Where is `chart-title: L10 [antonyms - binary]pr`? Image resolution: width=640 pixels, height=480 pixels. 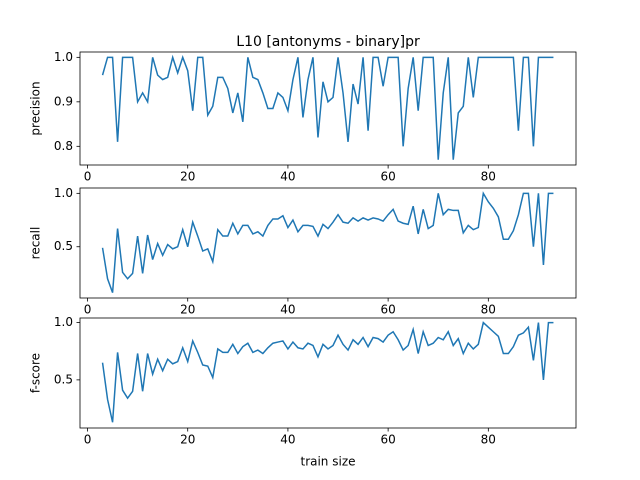 chart-title: L10 [antonyms - binary]pr is located at coordinates (328, 42).